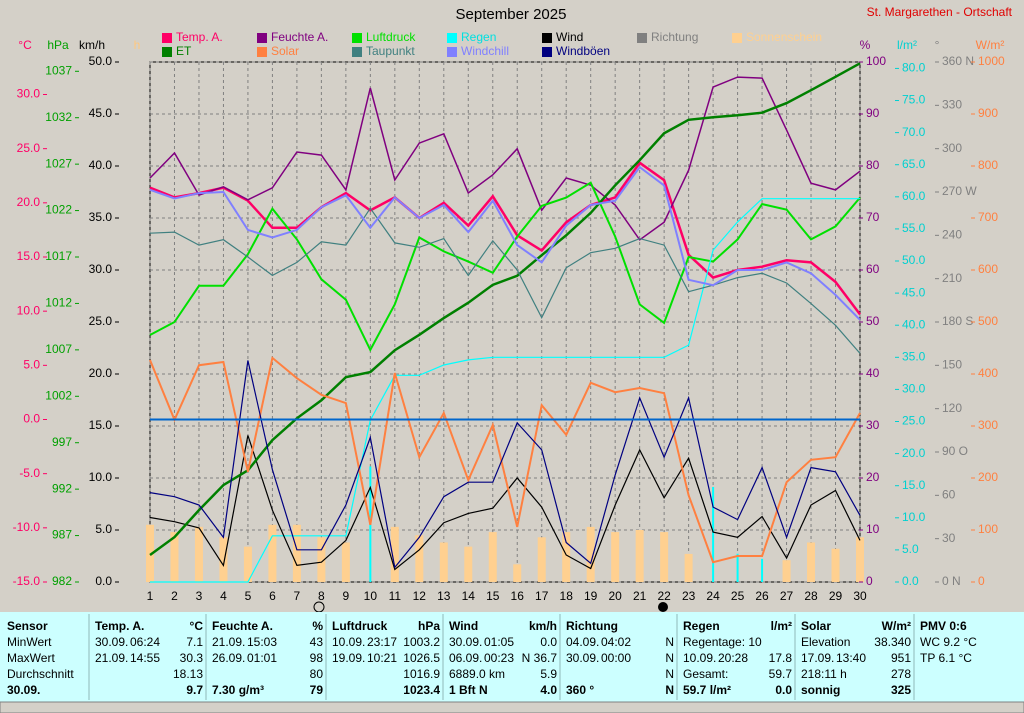 The width and height of the screenshot is (1024, 713). What do you see at coordinates (238, 690) in the screenshot?
I see `table-cell: 7.30 g/m³` at bounding box center [238, 690].